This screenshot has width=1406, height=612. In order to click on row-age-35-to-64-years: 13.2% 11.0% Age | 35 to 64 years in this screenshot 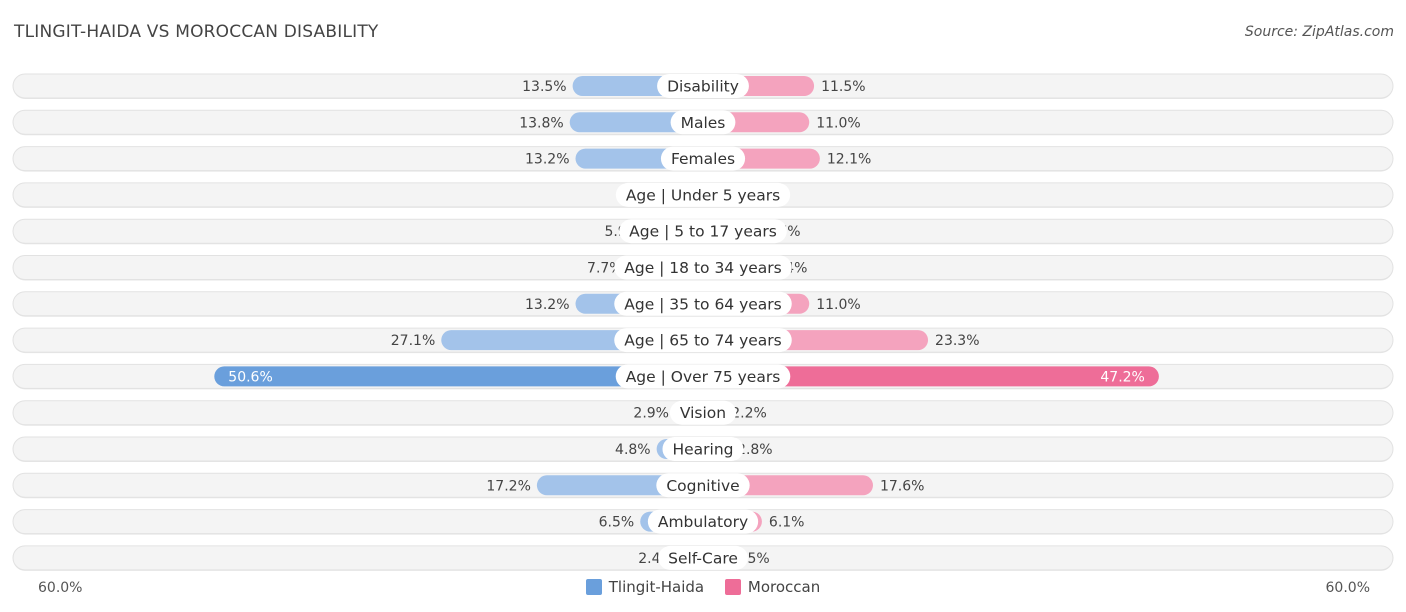, I will do `click(703, 304)`.